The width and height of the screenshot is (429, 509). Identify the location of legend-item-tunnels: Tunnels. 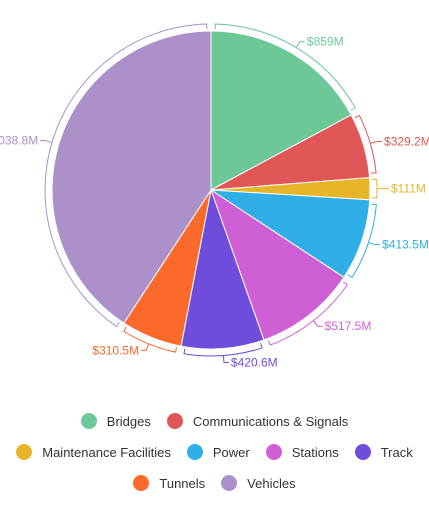
(169, 483).